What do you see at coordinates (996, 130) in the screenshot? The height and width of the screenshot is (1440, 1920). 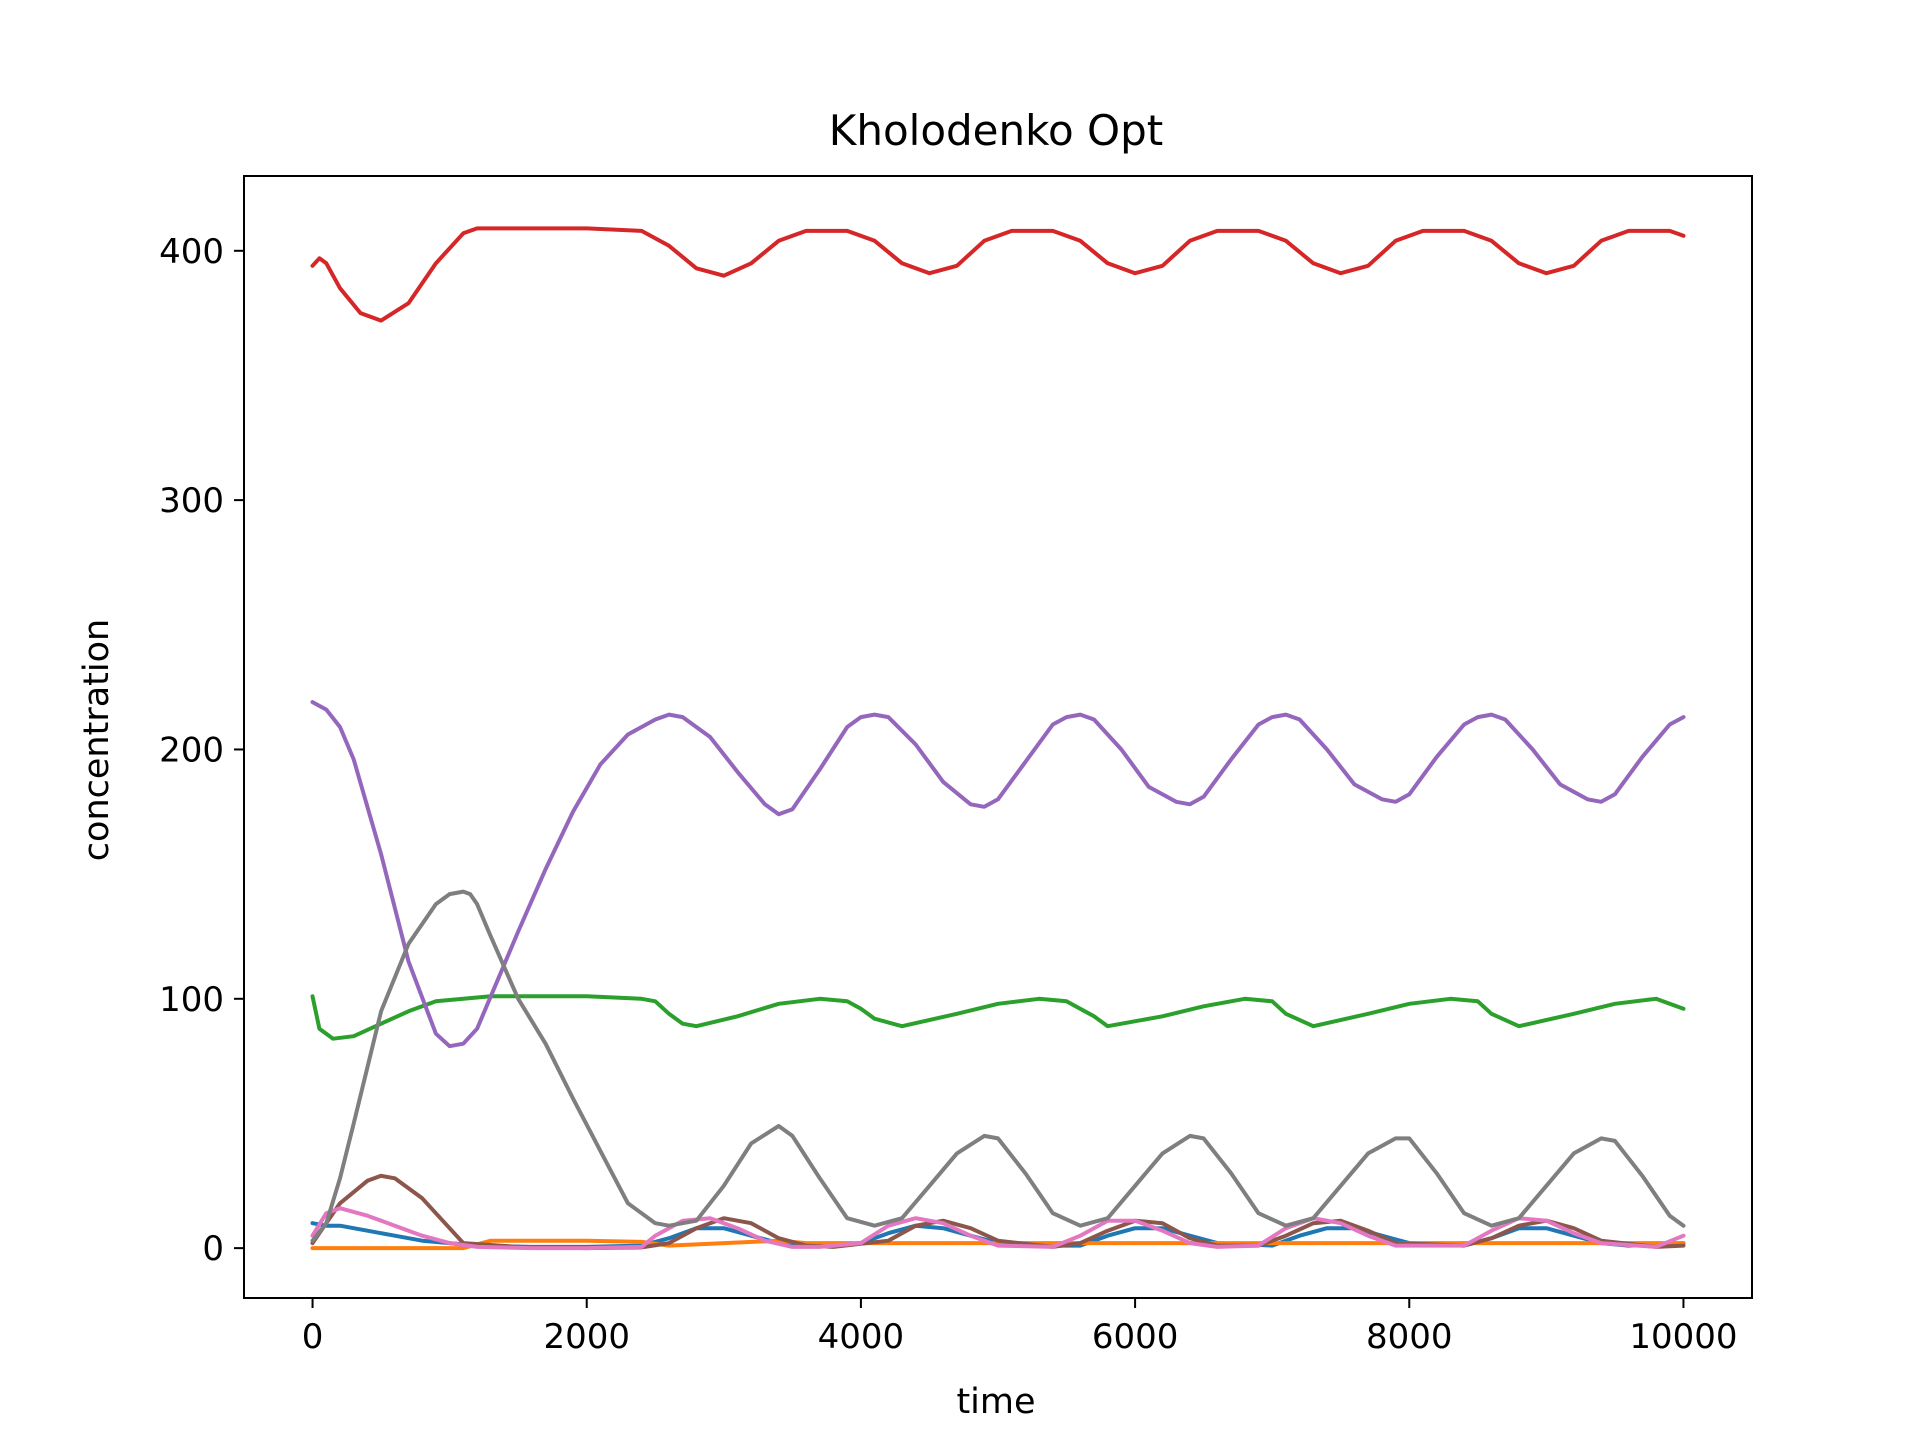 I see `chart-title: Kholodenko Opt` at bounding box center [996, 130].